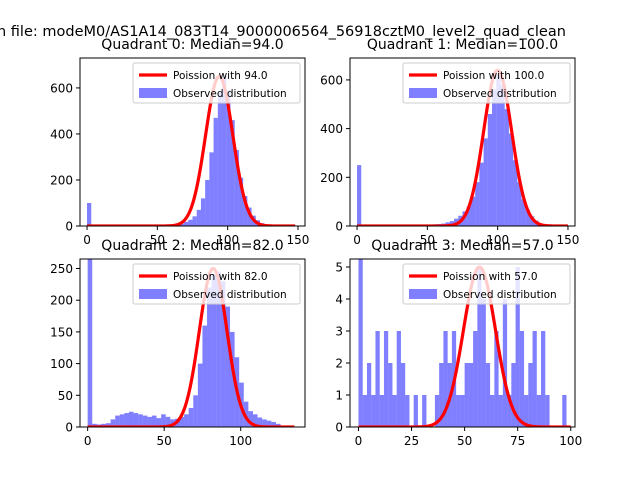  Describe the element at coordinates (462, 246) in the screenshot. I see `chart-title: Quadrant 3: Median=57.0` at that location.